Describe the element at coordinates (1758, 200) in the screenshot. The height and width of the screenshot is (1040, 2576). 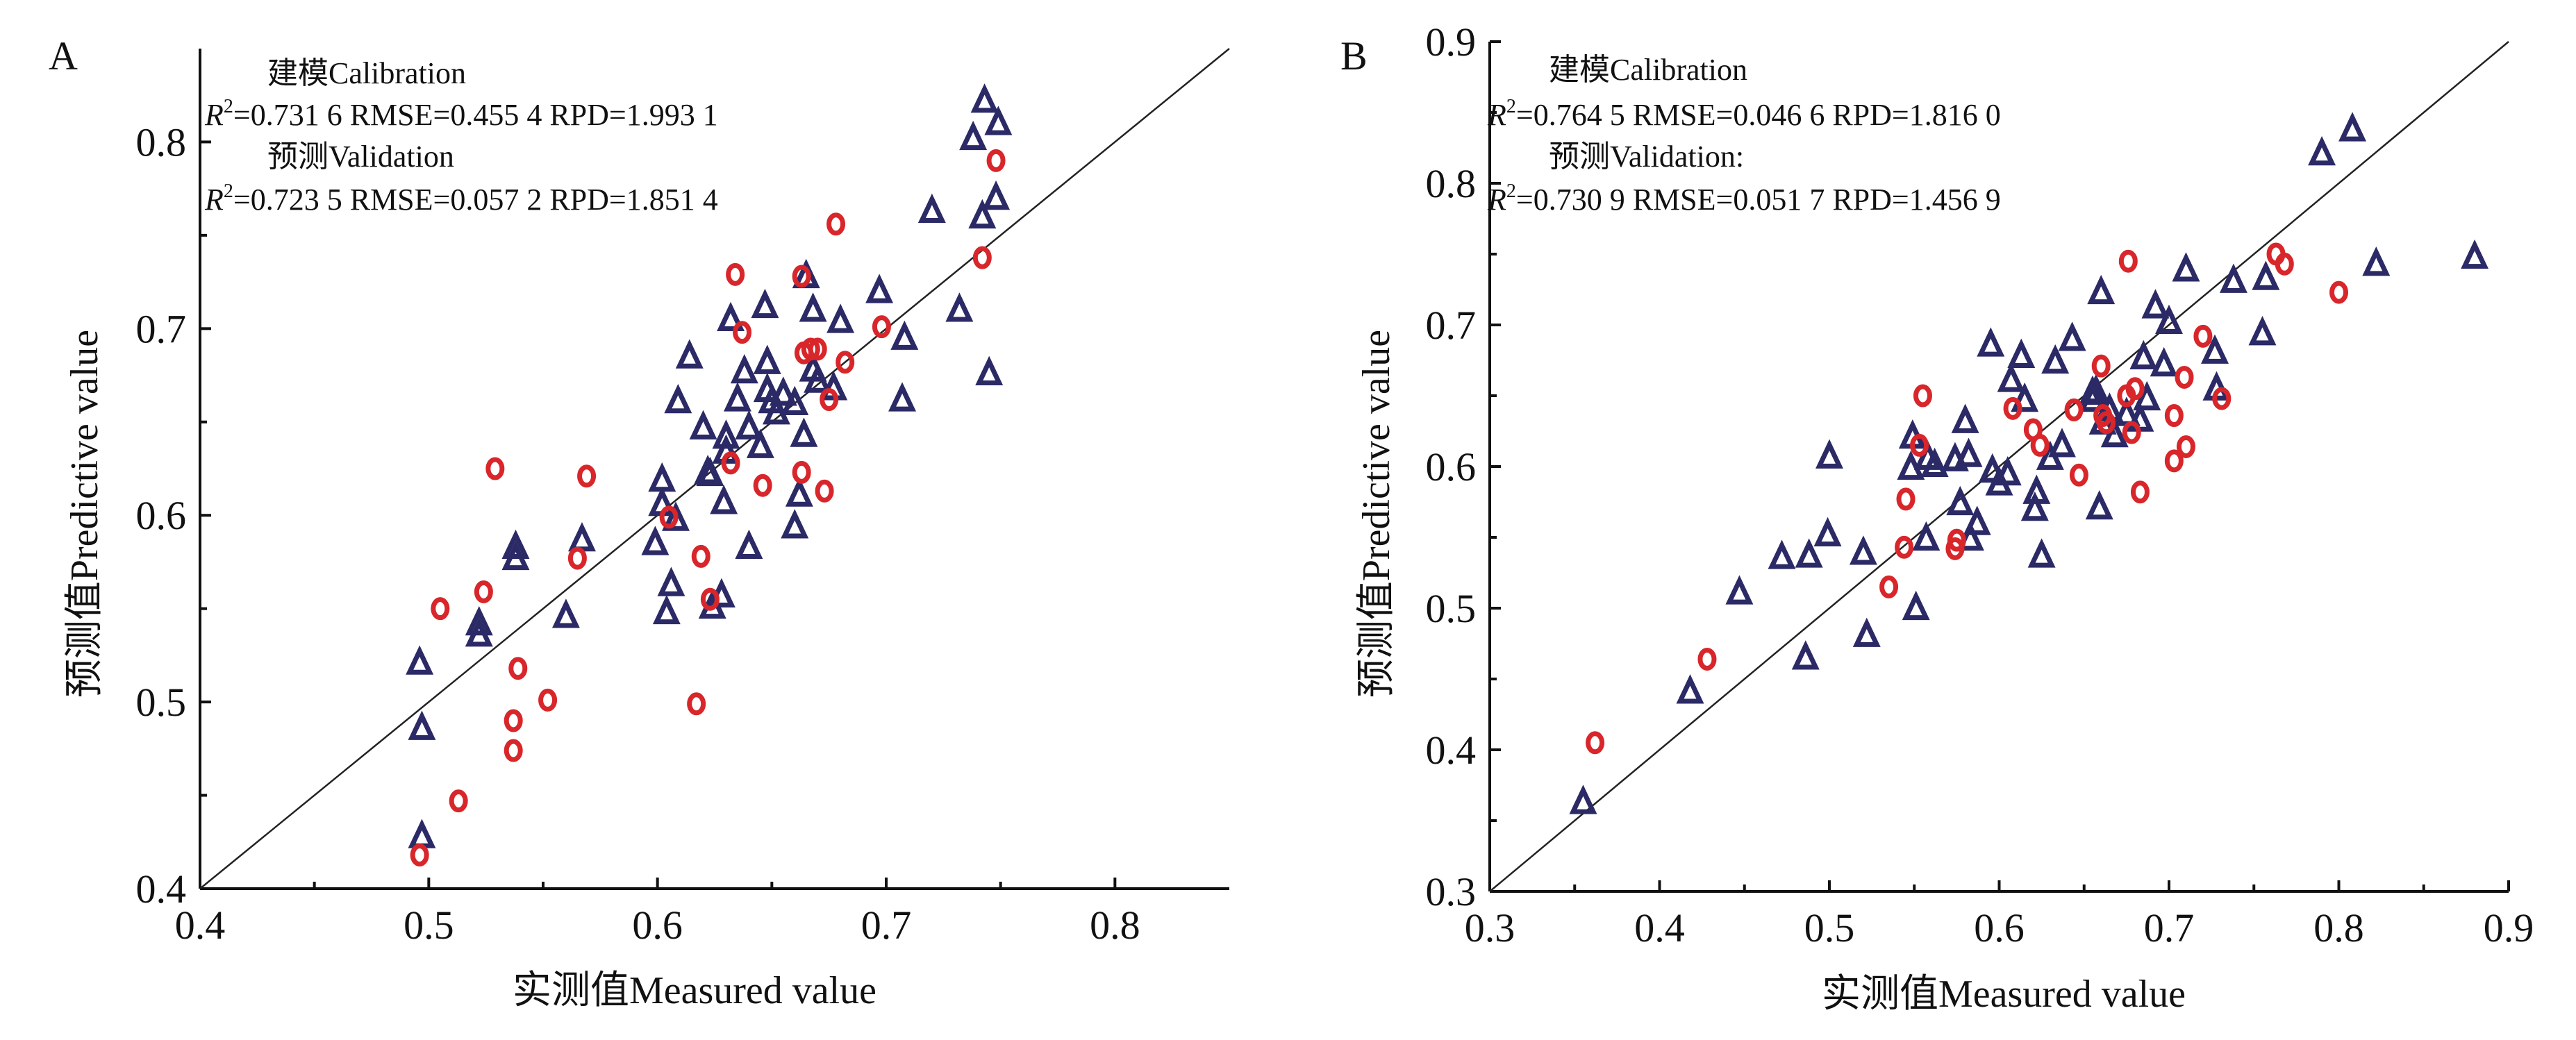
I see `validation-values: =0.730 9 RMSE=0.051 7 RPD=1.456 9` at that location.